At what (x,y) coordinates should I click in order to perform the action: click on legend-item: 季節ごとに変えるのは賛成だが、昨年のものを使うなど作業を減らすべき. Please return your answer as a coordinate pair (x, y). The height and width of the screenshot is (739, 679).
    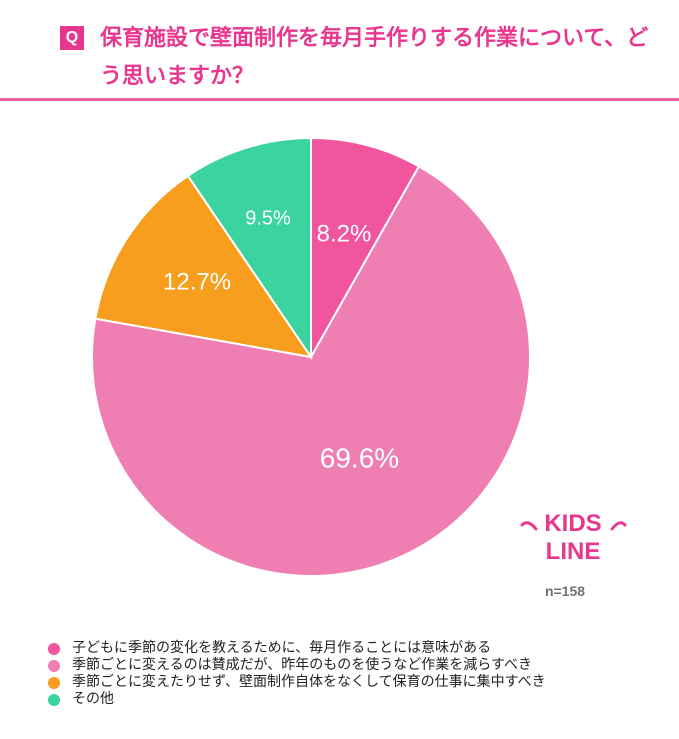
    Looking at the image, I should click on (358, 665).